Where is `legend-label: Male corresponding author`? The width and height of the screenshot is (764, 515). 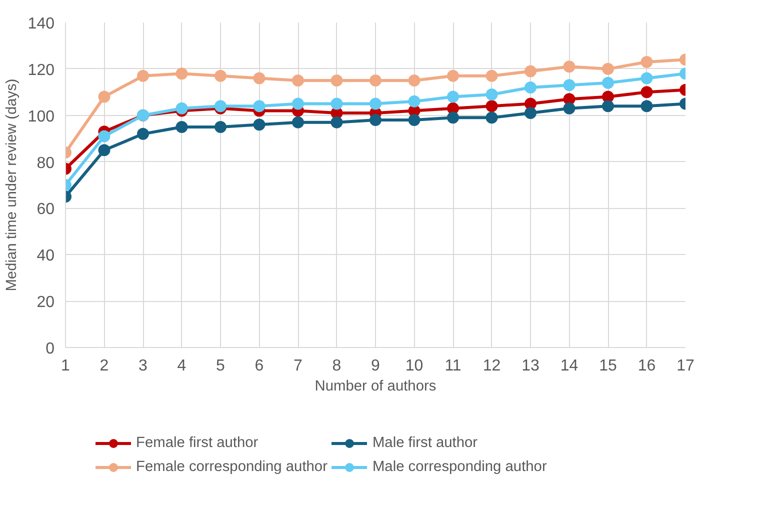 legend-label: Male corresponding author is located at coordinates (459, 467).